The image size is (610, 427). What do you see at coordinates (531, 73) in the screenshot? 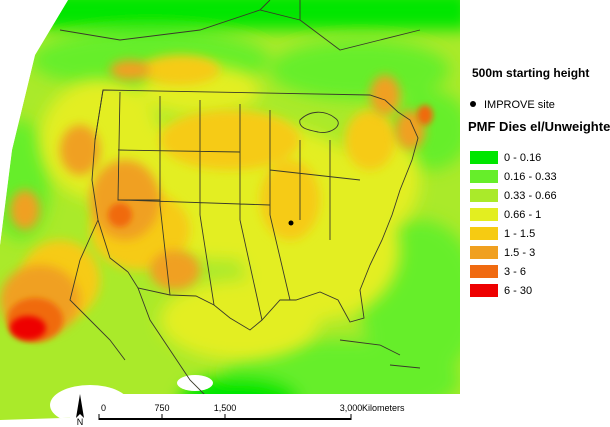
I see `map-heading: 500m starting height` at bounding box center [531, 73].